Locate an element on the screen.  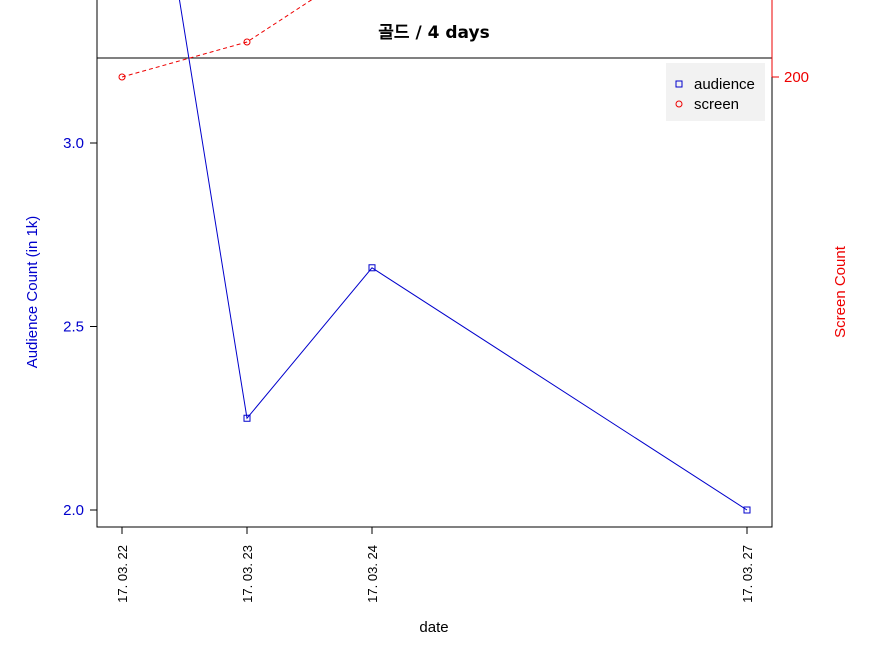
legend-box is located at coordinates (715, 92).